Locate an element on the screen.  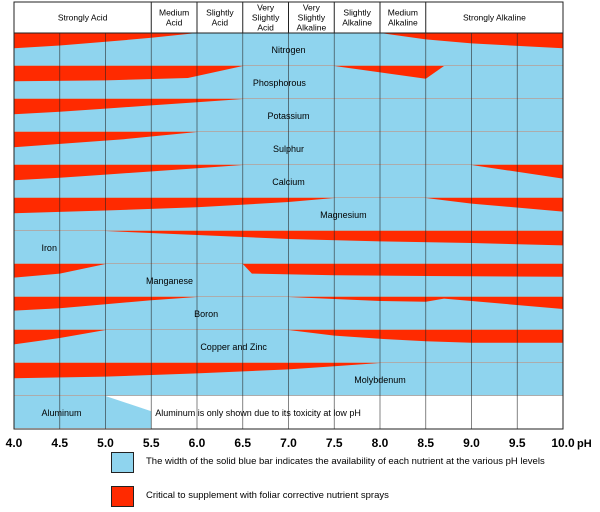
x-tick-label: 5.0 is located at coordinates (105, 443).